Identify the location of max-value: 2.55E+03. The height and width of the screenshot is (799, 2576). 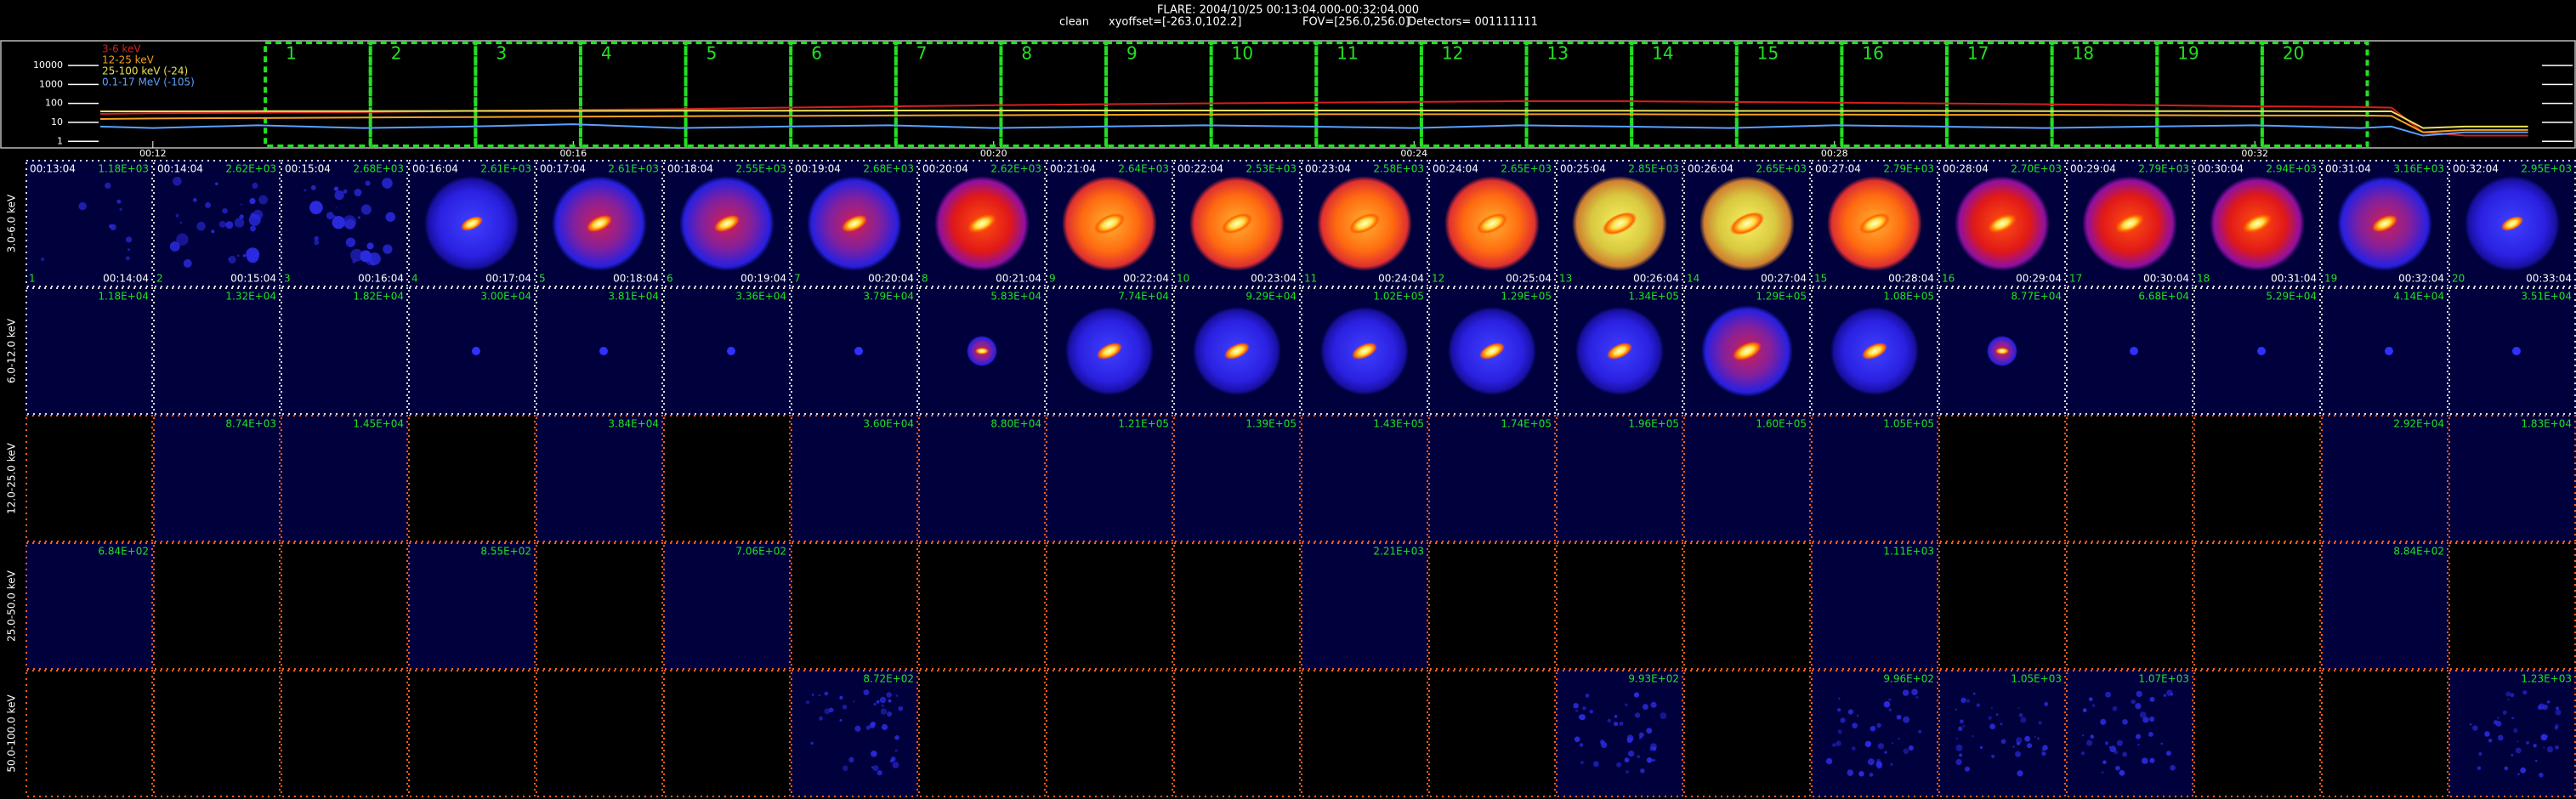
(760, 169).